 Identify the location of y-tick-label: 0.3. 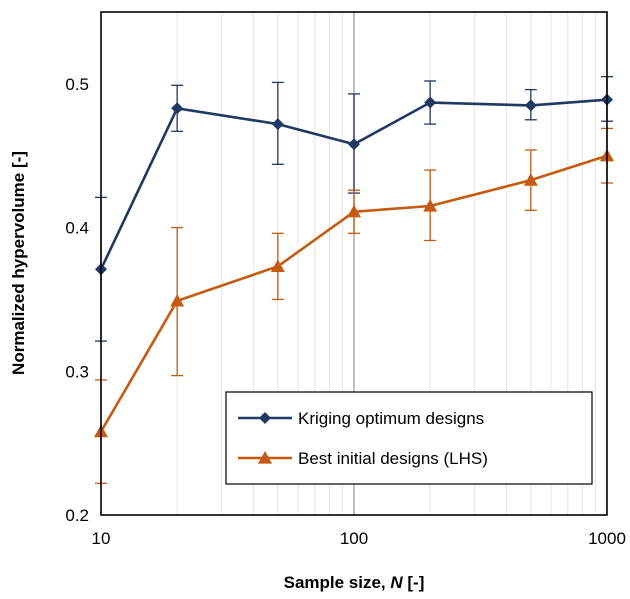
(77, 371).